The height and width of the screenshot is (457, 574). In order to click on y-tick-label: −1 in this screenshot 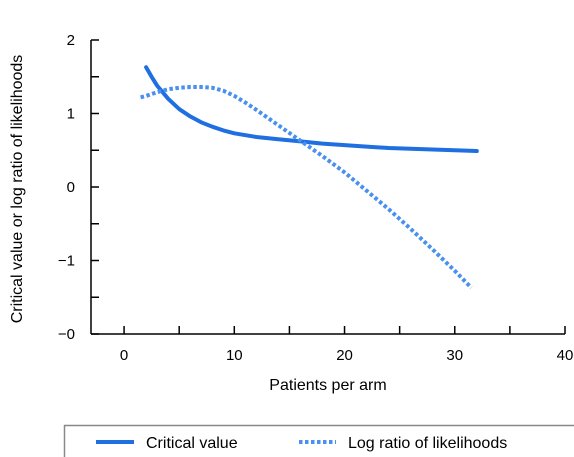, I will do `click(66, 261)`.